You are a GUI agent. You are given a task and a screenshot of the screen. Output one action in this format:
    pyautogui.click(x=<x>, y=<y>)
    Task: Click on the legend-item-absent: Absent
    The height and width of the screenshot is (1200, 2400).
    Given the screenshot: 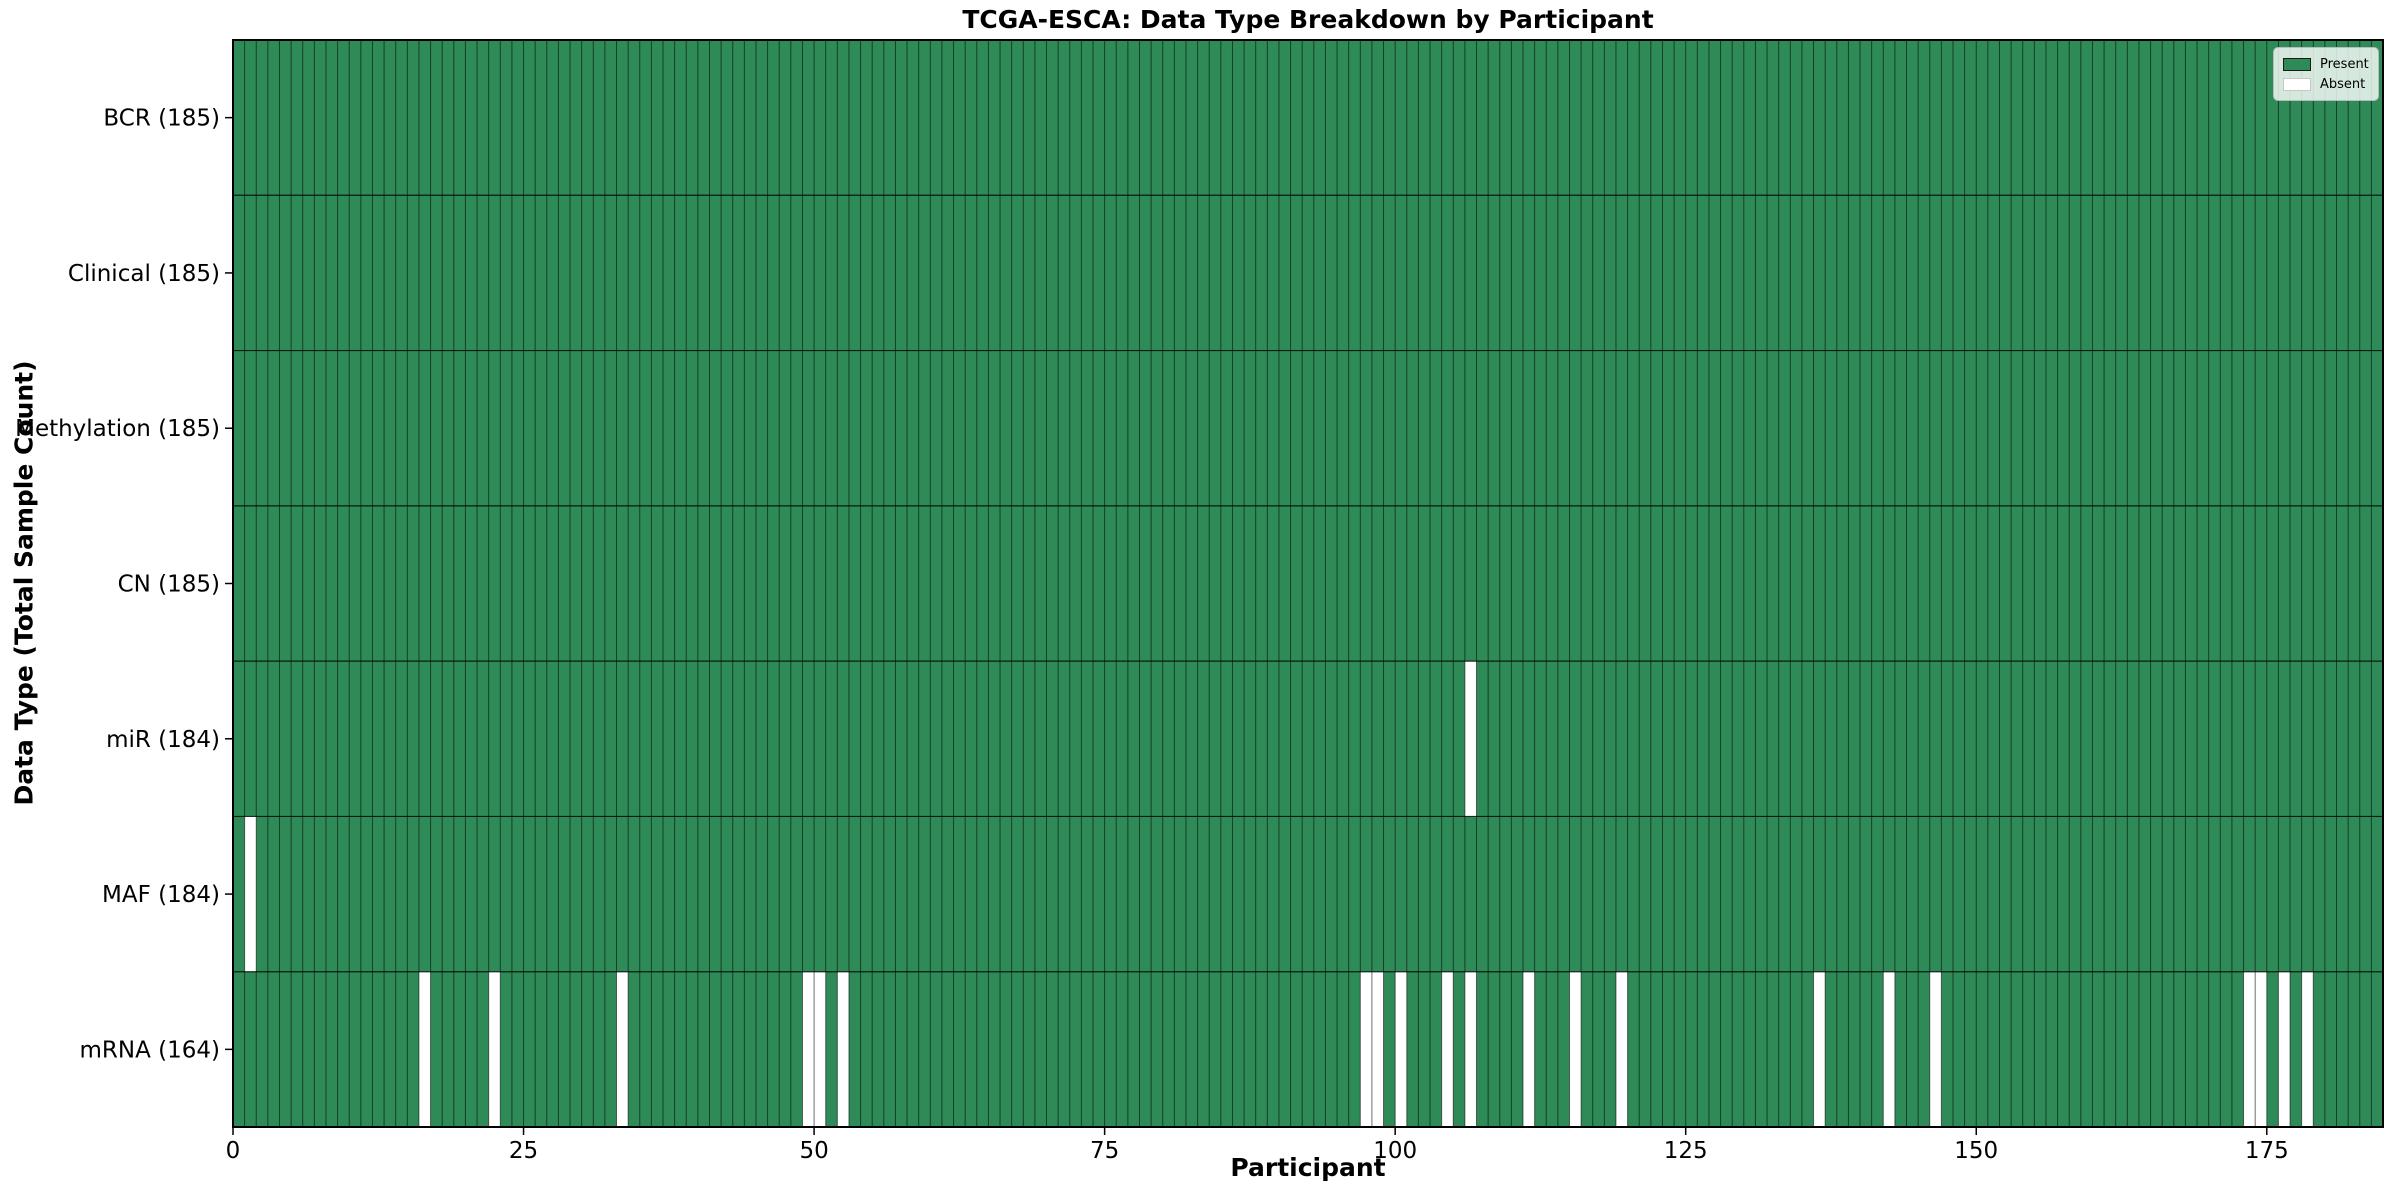 What is the action you would take?
    pyautogui.click(x=2326, y=84)
    